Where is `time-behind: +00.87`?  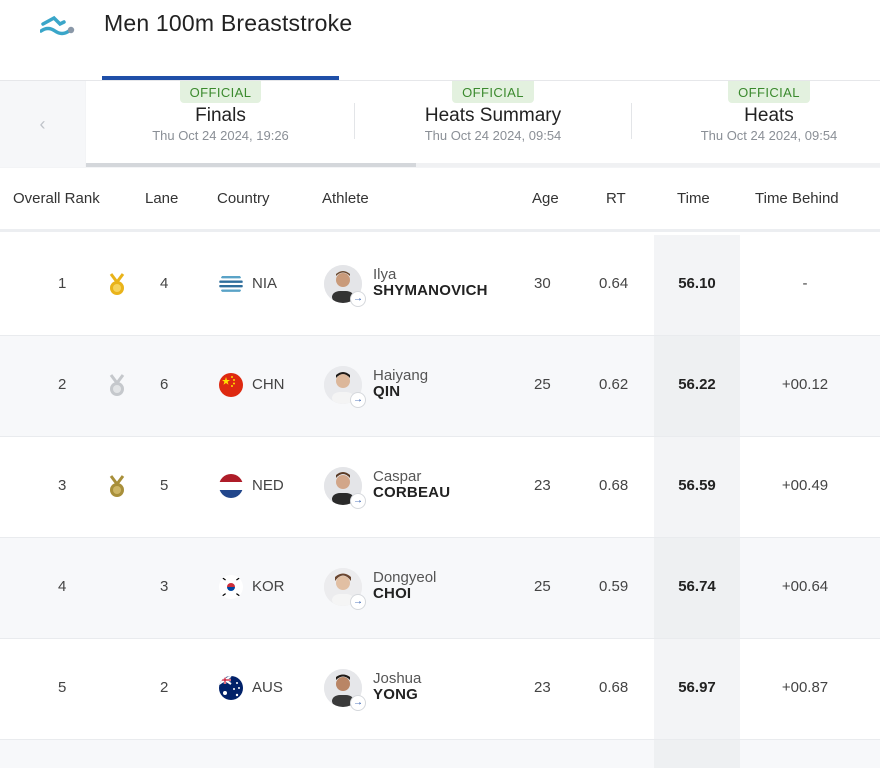 time-behind: +00.87 is located at coordinates (805, 687).